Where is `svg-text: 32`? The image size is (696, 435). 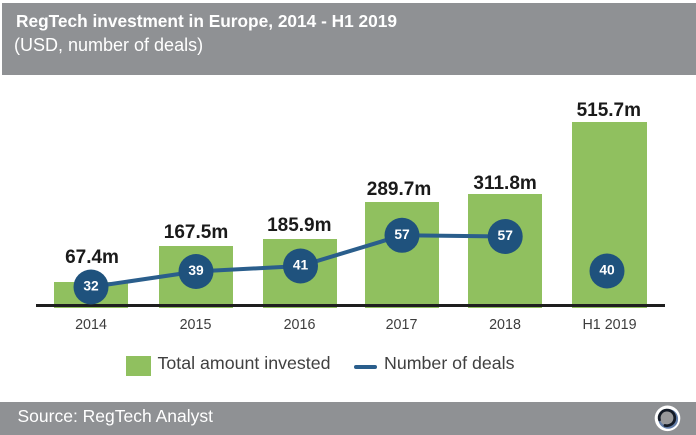 svg-text: 32 is located at coordinates (91, 286).